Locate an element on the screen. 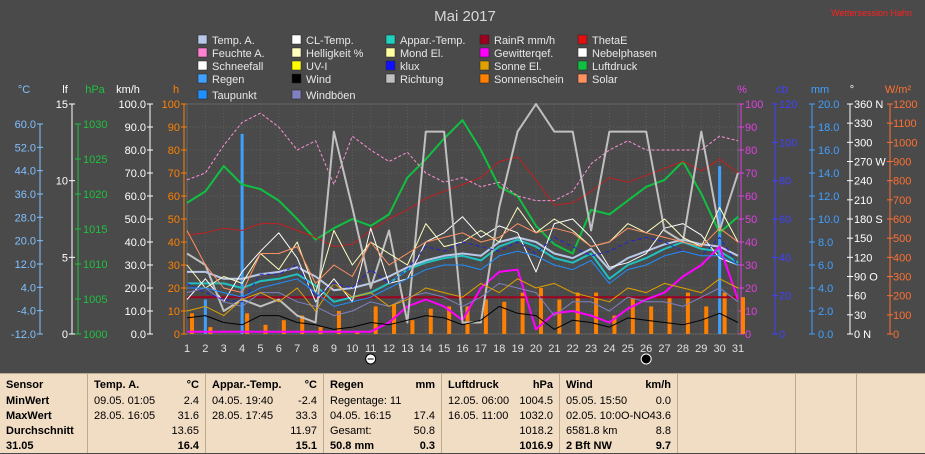  mm-unit-label: mm is located at coordinates (820, 90).